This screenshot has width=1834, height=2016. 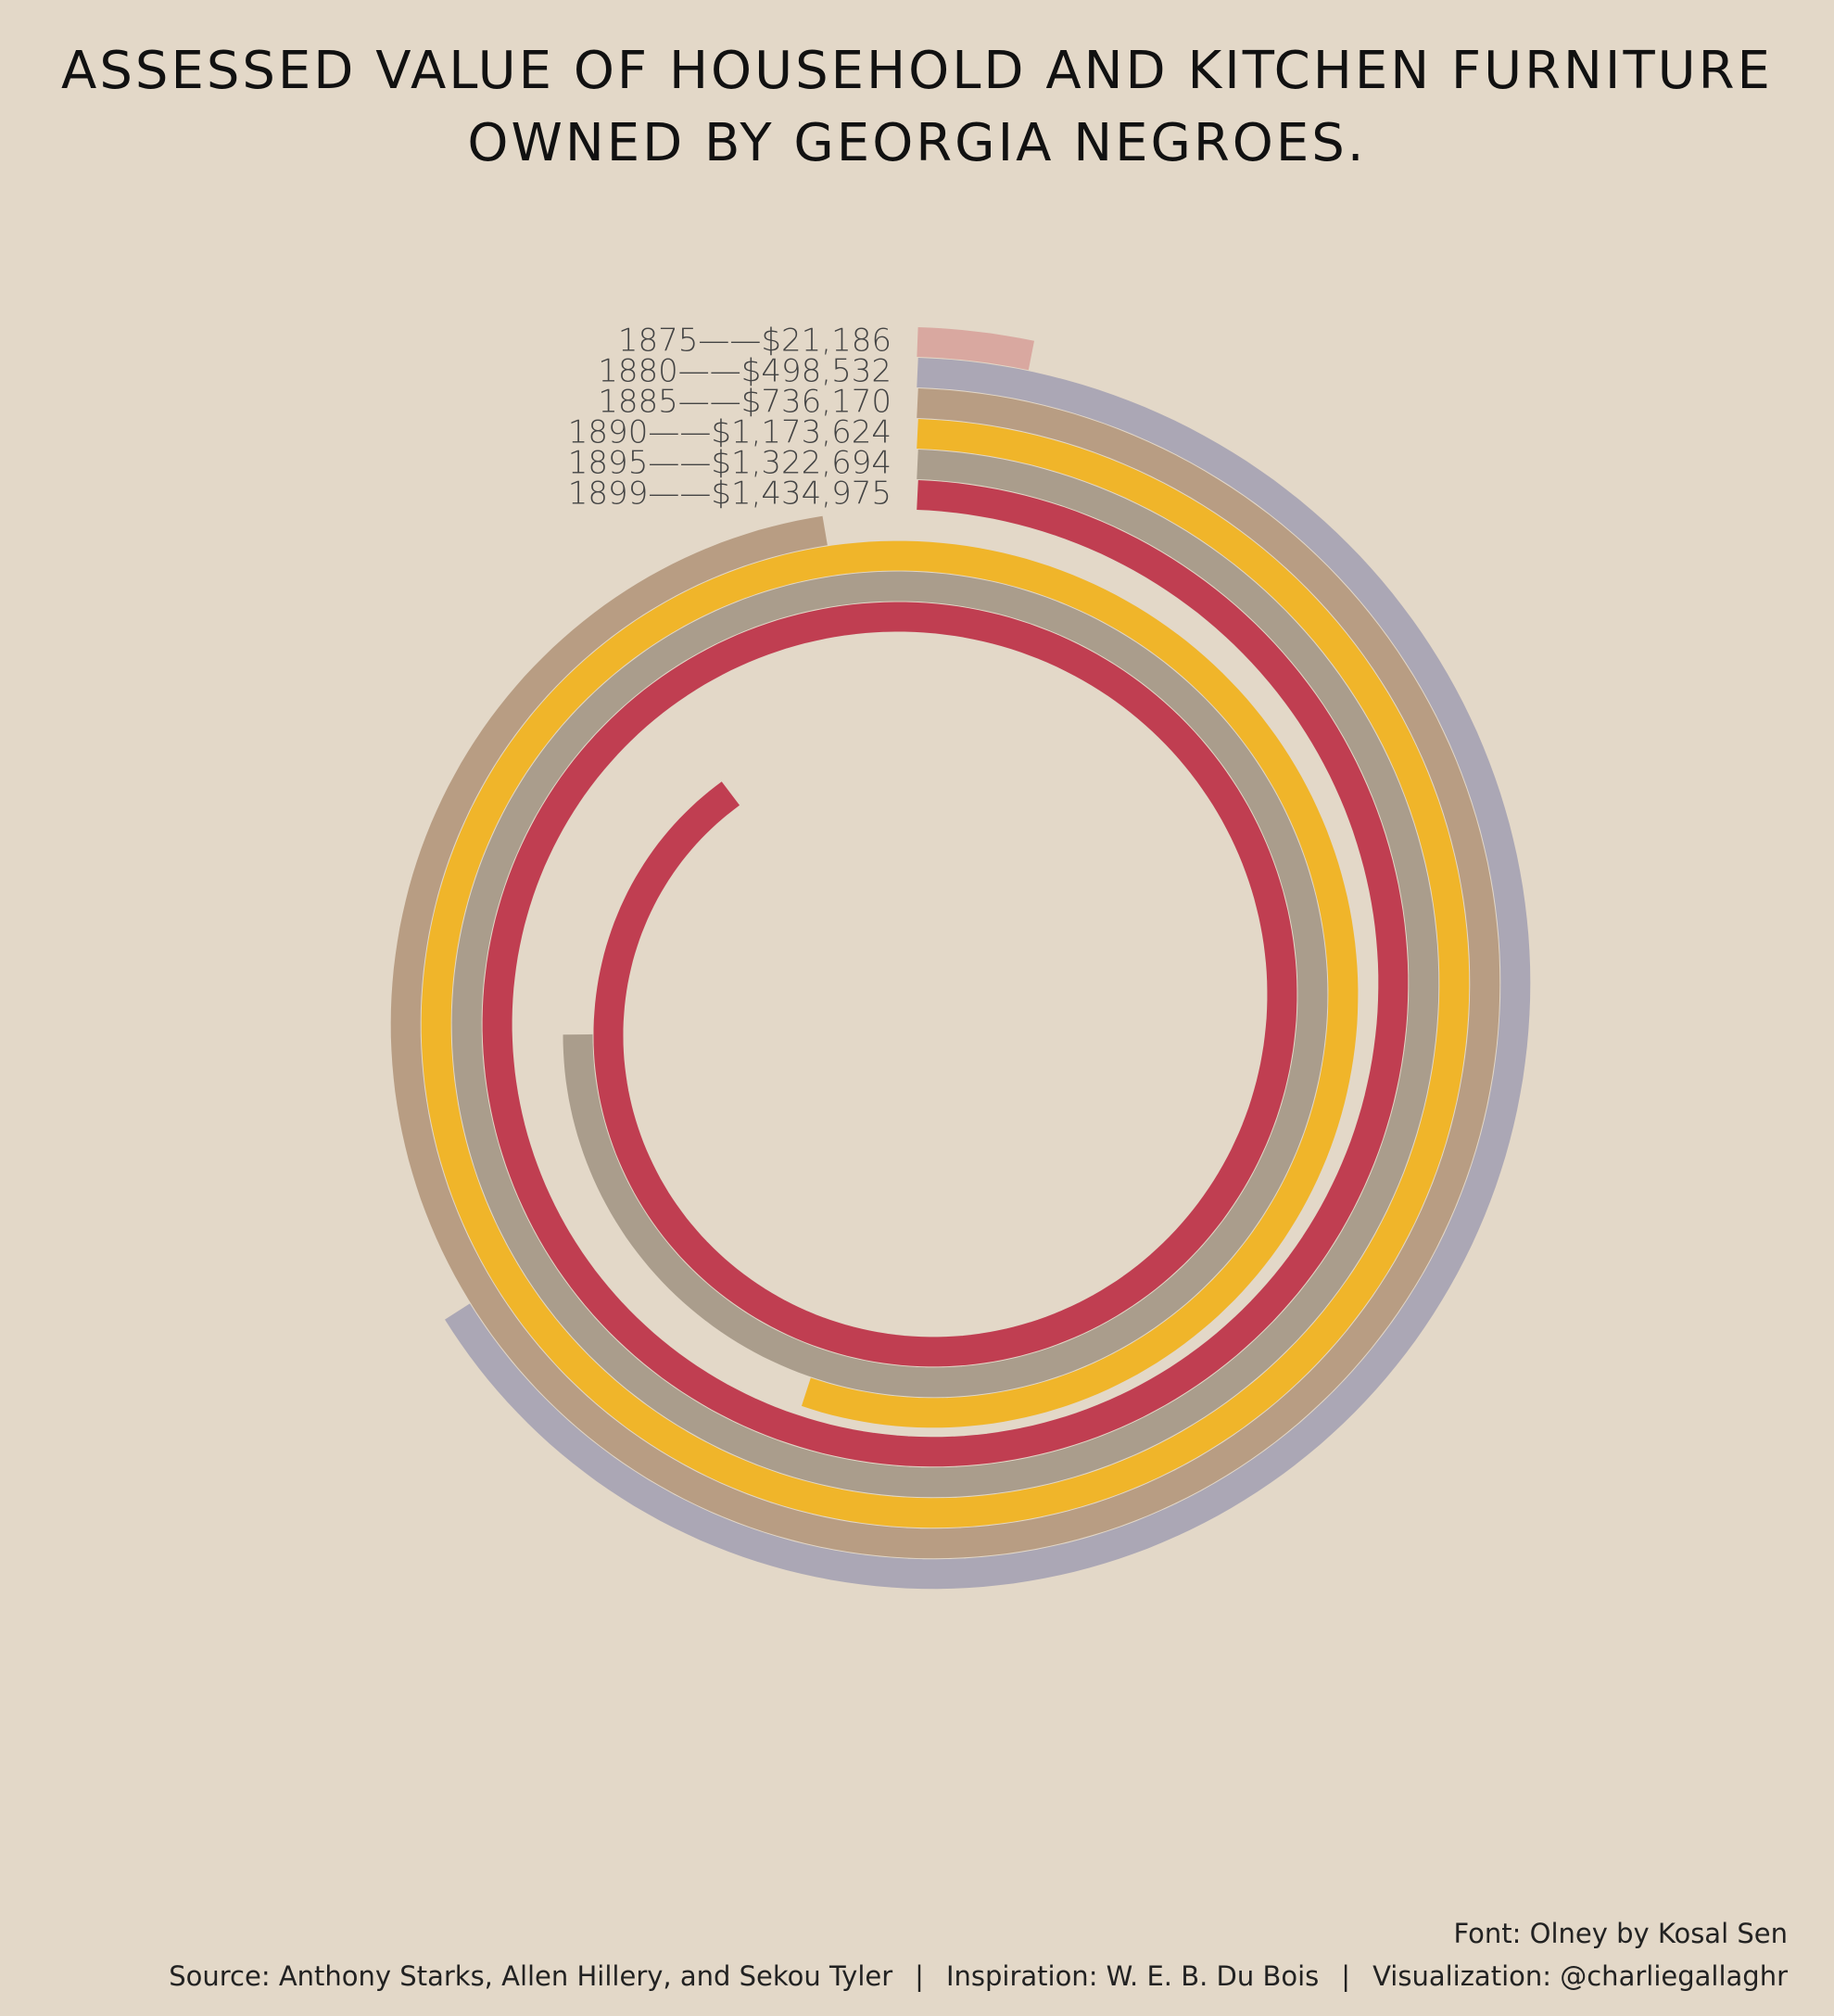 I want to click on visualization-credit: Visualization: @charliegallaghr, so click(x=1580, y=1976).